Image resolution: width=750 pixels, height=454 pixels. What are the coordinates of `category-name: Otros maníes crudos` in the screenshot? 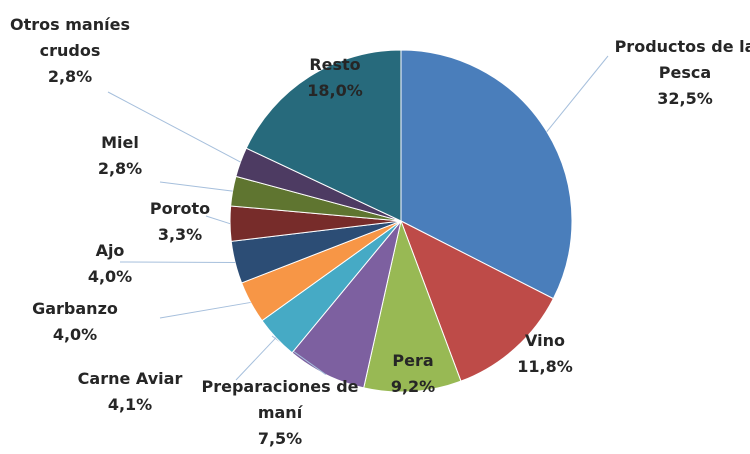 It's located at (70, 37).